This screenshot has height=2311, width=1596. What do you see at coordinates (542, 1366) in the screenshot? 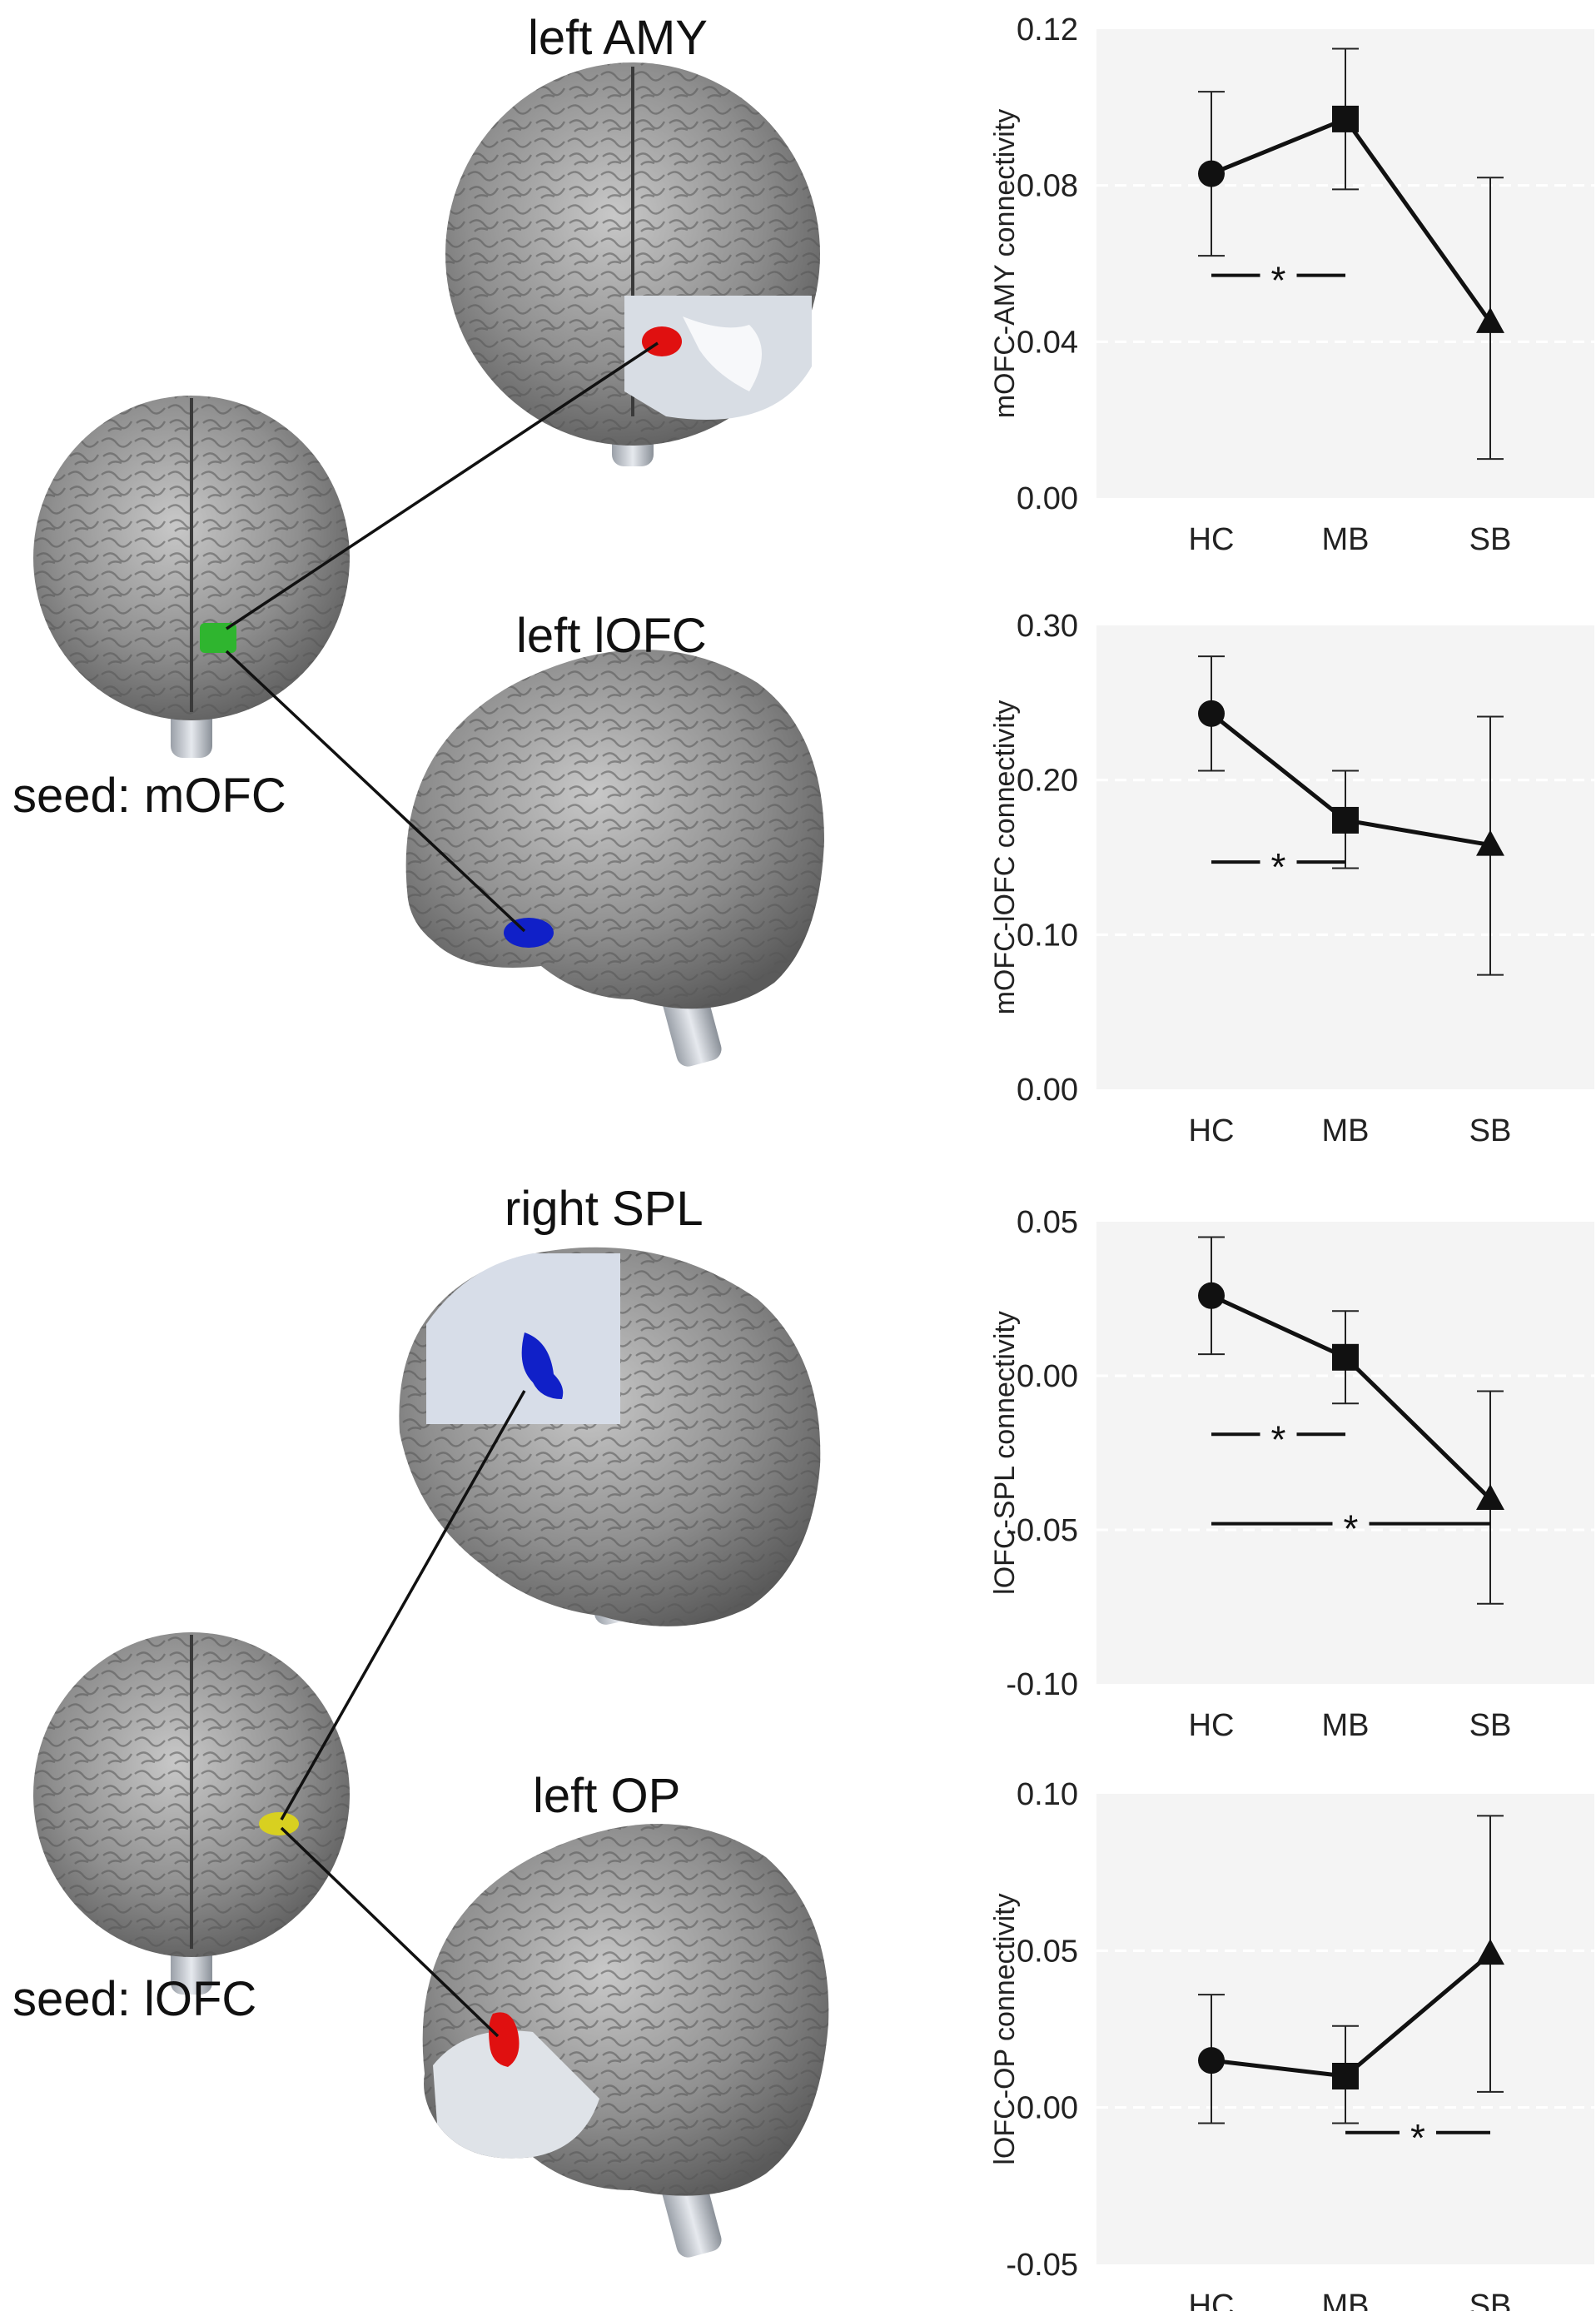
I see `spl-roi` at bounding box center [542, 1366].